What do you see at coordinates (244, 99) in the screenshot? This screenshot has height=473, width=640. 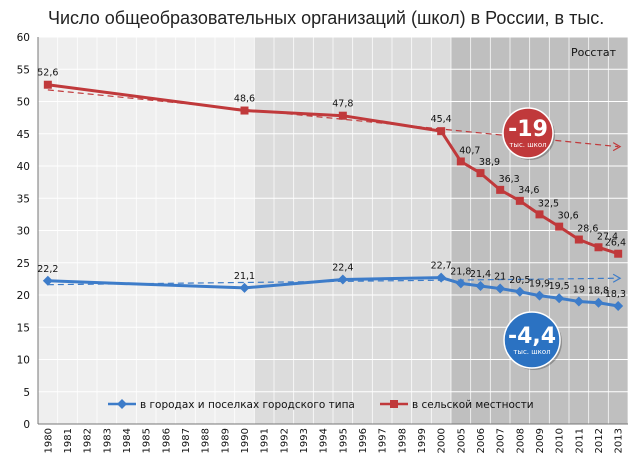 I see `data-label: 48,6` at bounding box center [244, 99].